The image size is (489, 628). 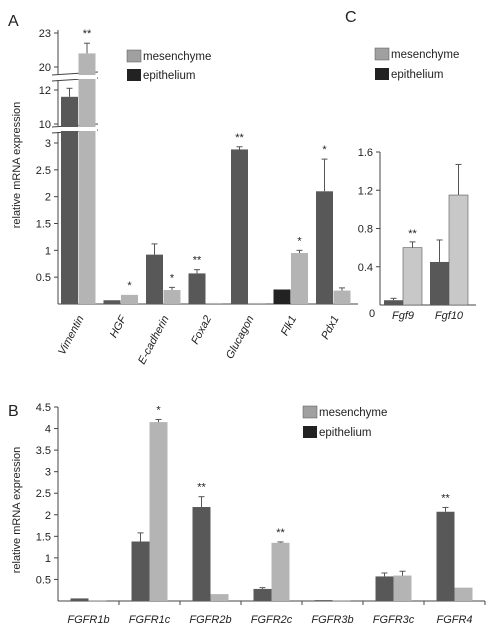 What do you see at coordinates (403, 316) in the screenshot?
I see `x-tick-label: Fgf9` at bounding box center [403, 316].